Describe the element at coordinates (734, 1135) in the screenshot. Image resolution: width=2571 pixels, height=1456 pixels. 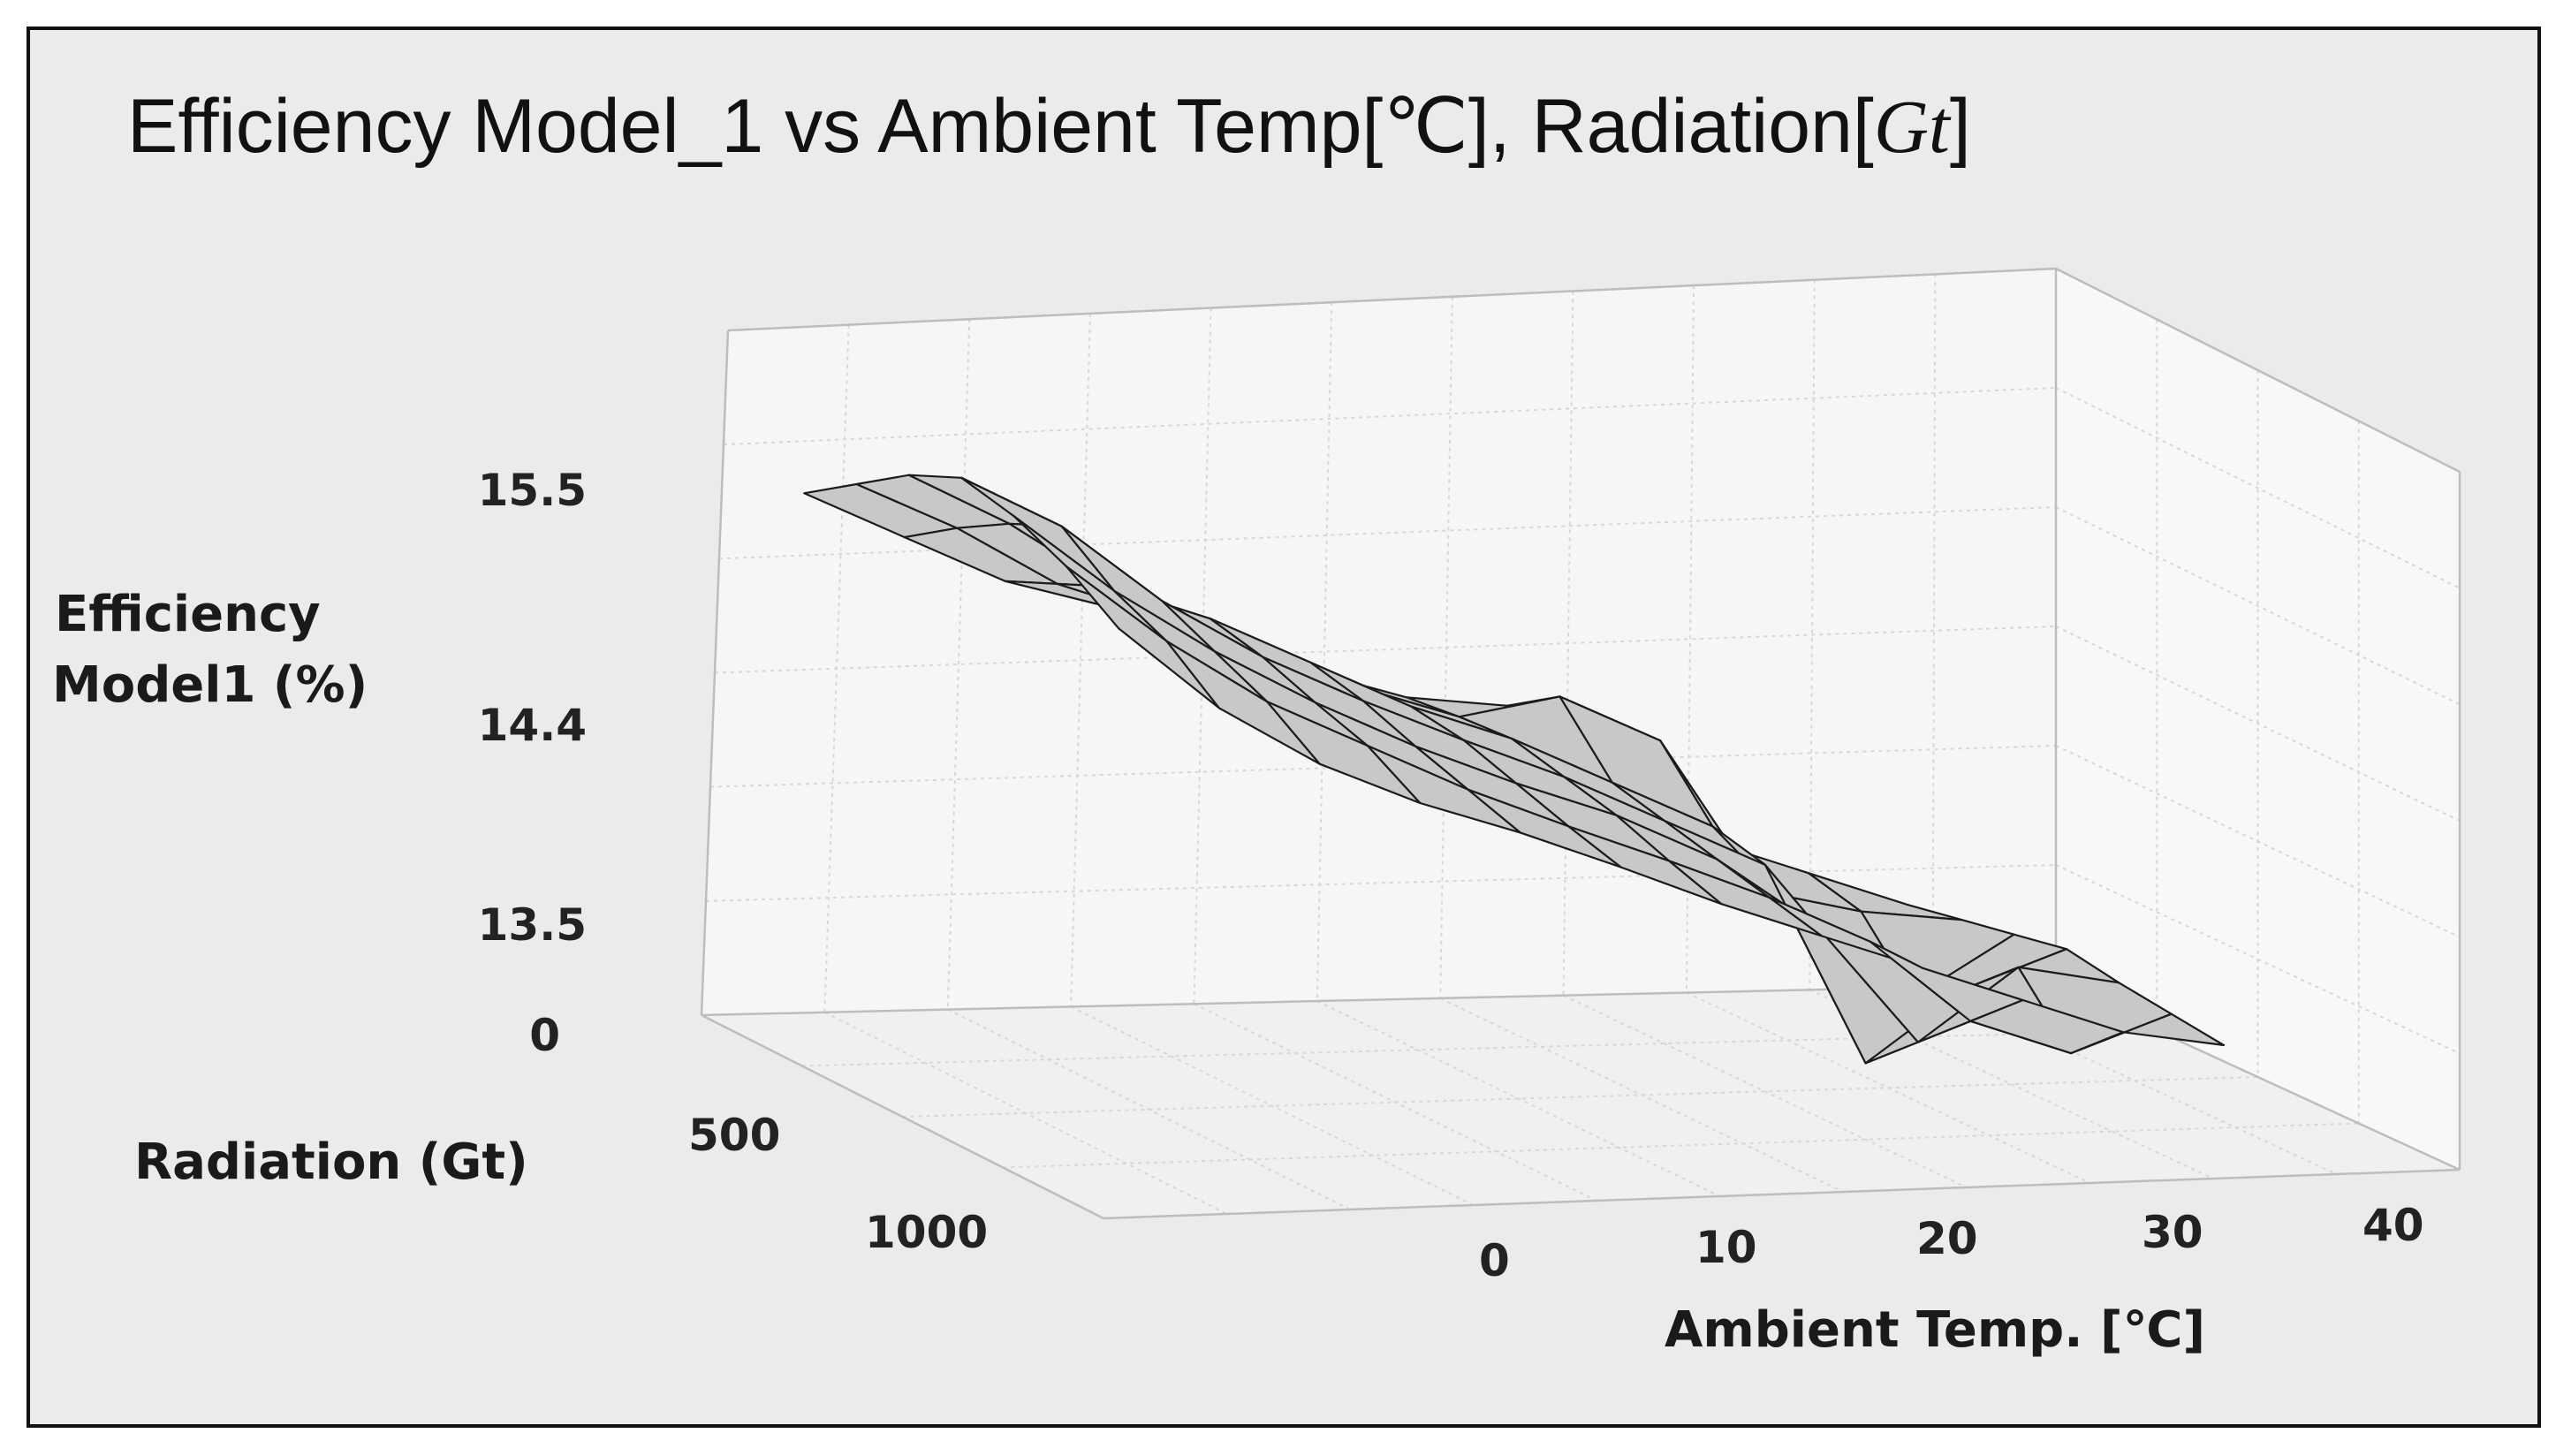
I see `y-tick-label: 500` at that location.